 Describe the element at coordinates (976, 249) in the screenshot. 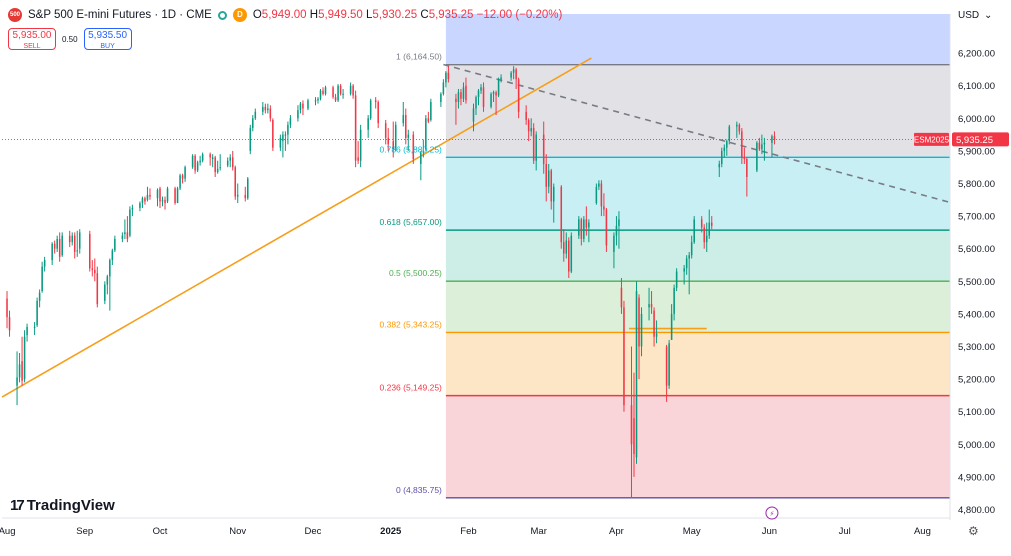

I see `price-tick-label: 5,600.00` at that location.